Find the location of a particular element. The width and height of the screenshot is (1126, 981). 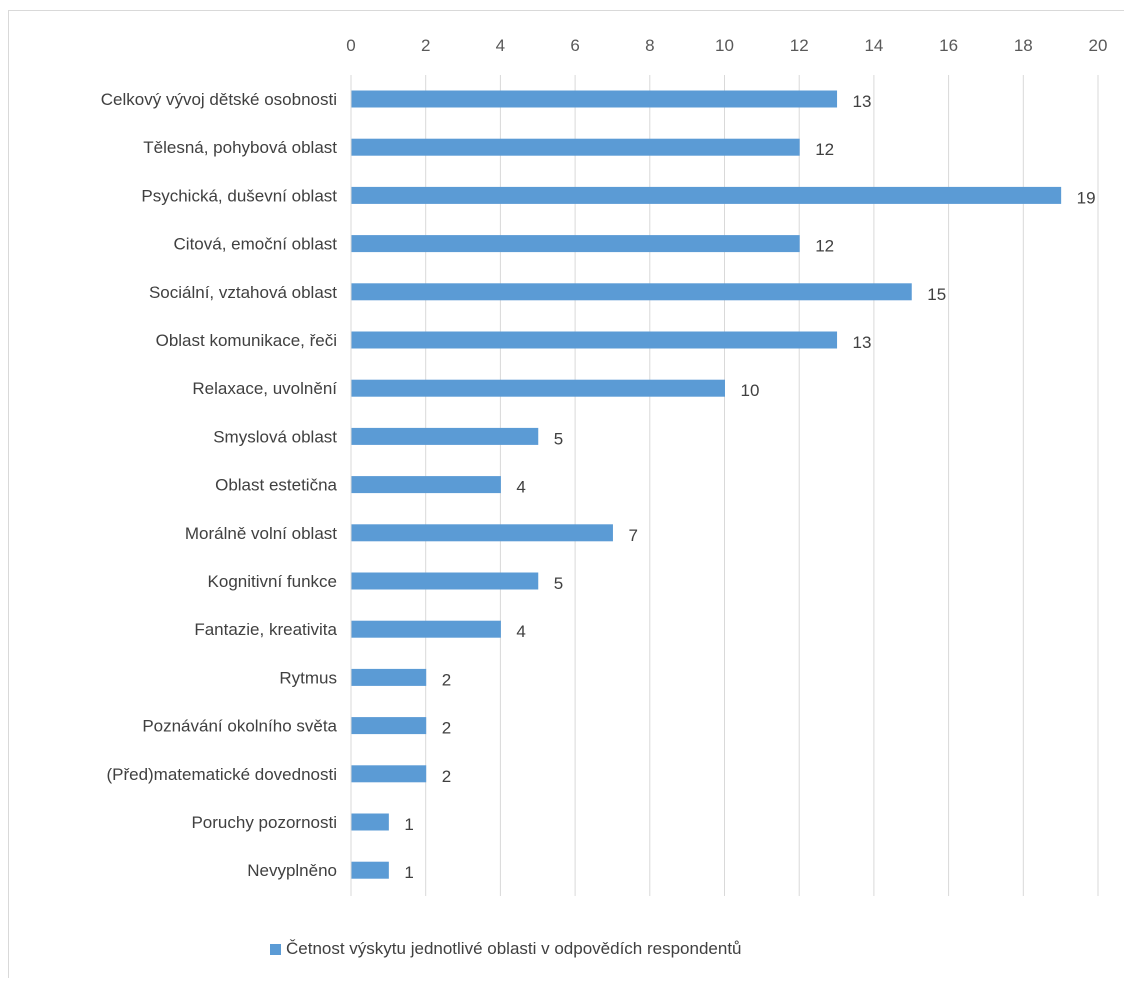

category-label: Fantazie, kreativita is located at coordinates (265, 629).